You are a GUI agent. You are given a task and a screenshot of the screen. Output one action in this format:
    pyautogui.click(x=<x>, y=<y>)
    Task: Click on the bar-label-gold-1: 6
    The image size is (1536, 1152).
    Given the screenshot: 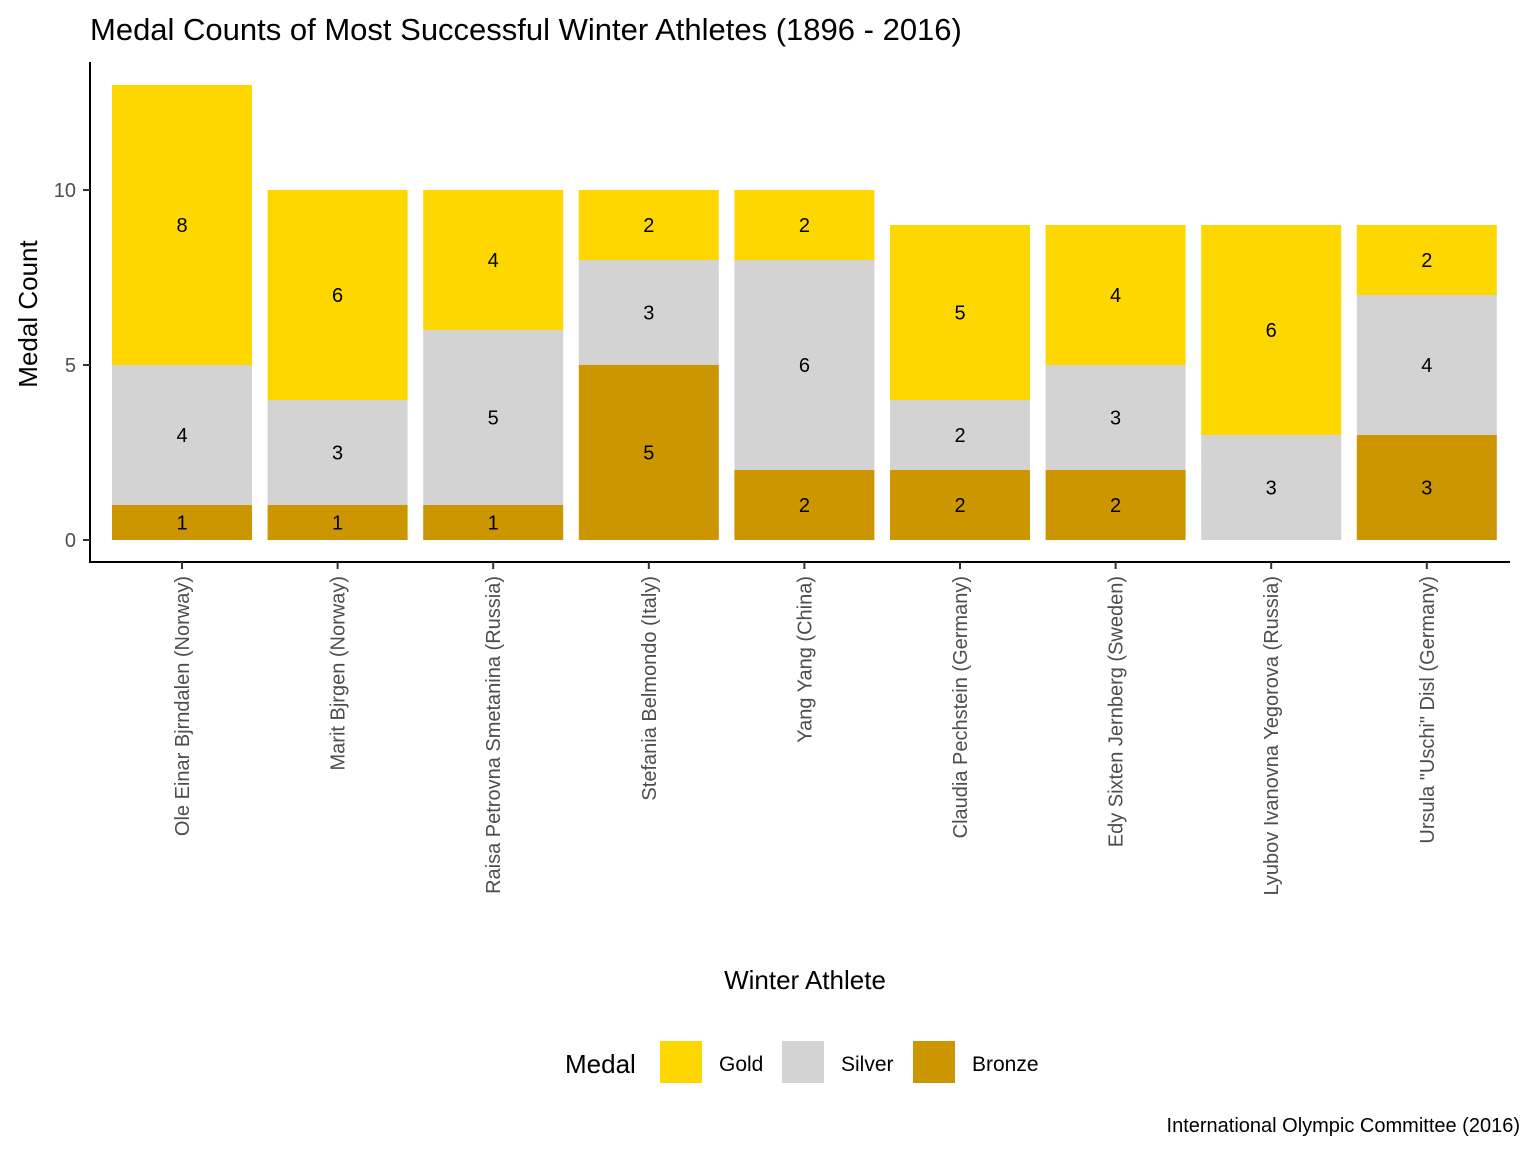 What is the action you would take?
    pyautogui.click(x=337, y=296)
    